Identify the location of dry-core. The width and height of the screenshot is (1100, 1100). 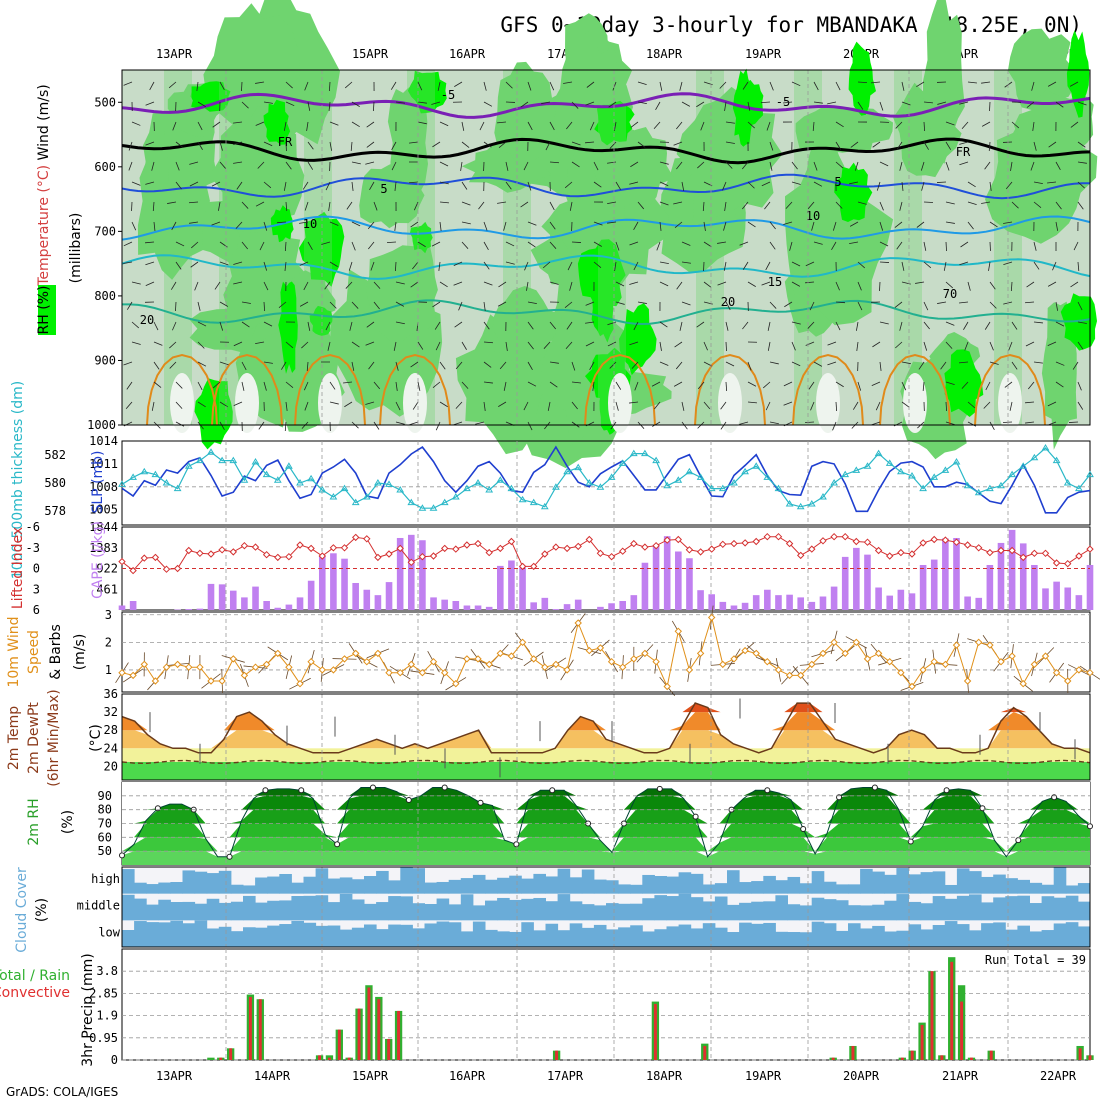
(1010, 403).